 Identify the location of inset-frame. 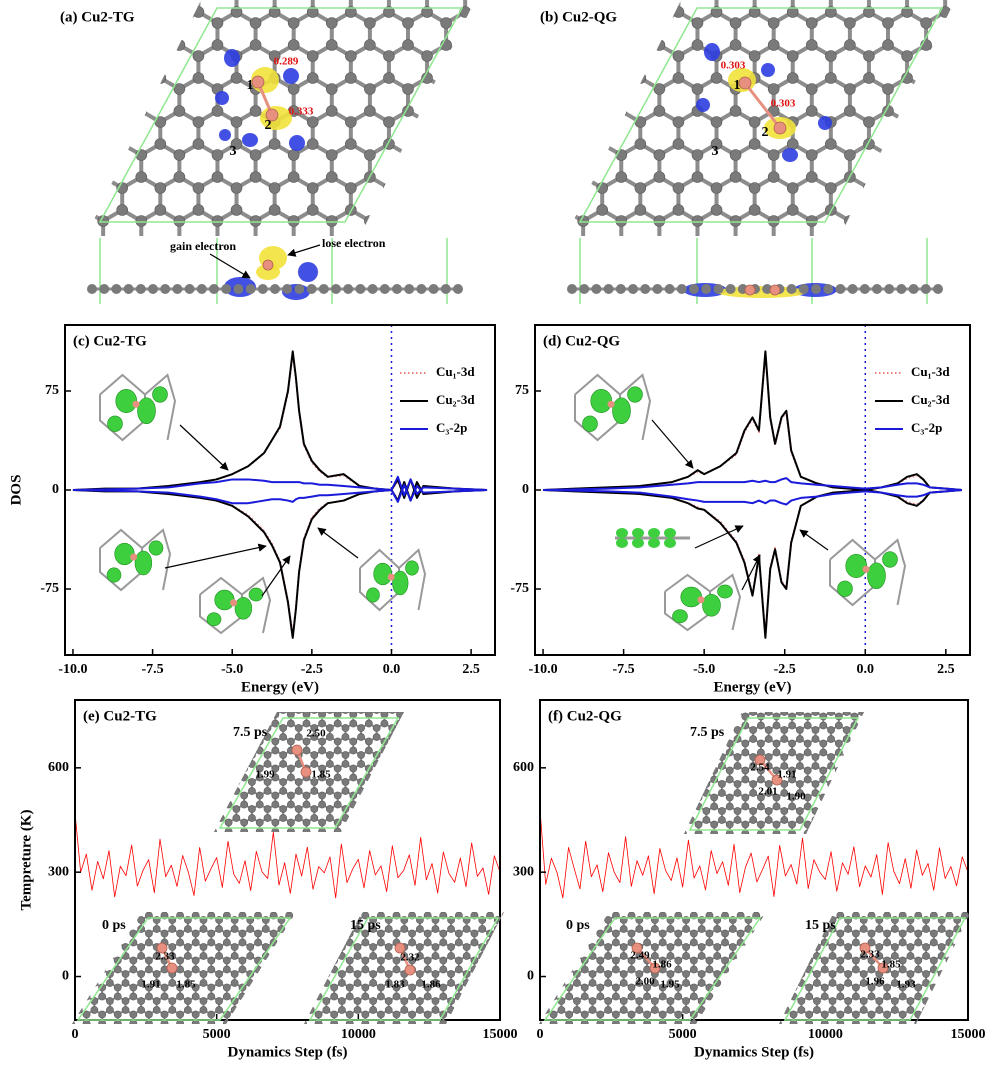
(156, 559).